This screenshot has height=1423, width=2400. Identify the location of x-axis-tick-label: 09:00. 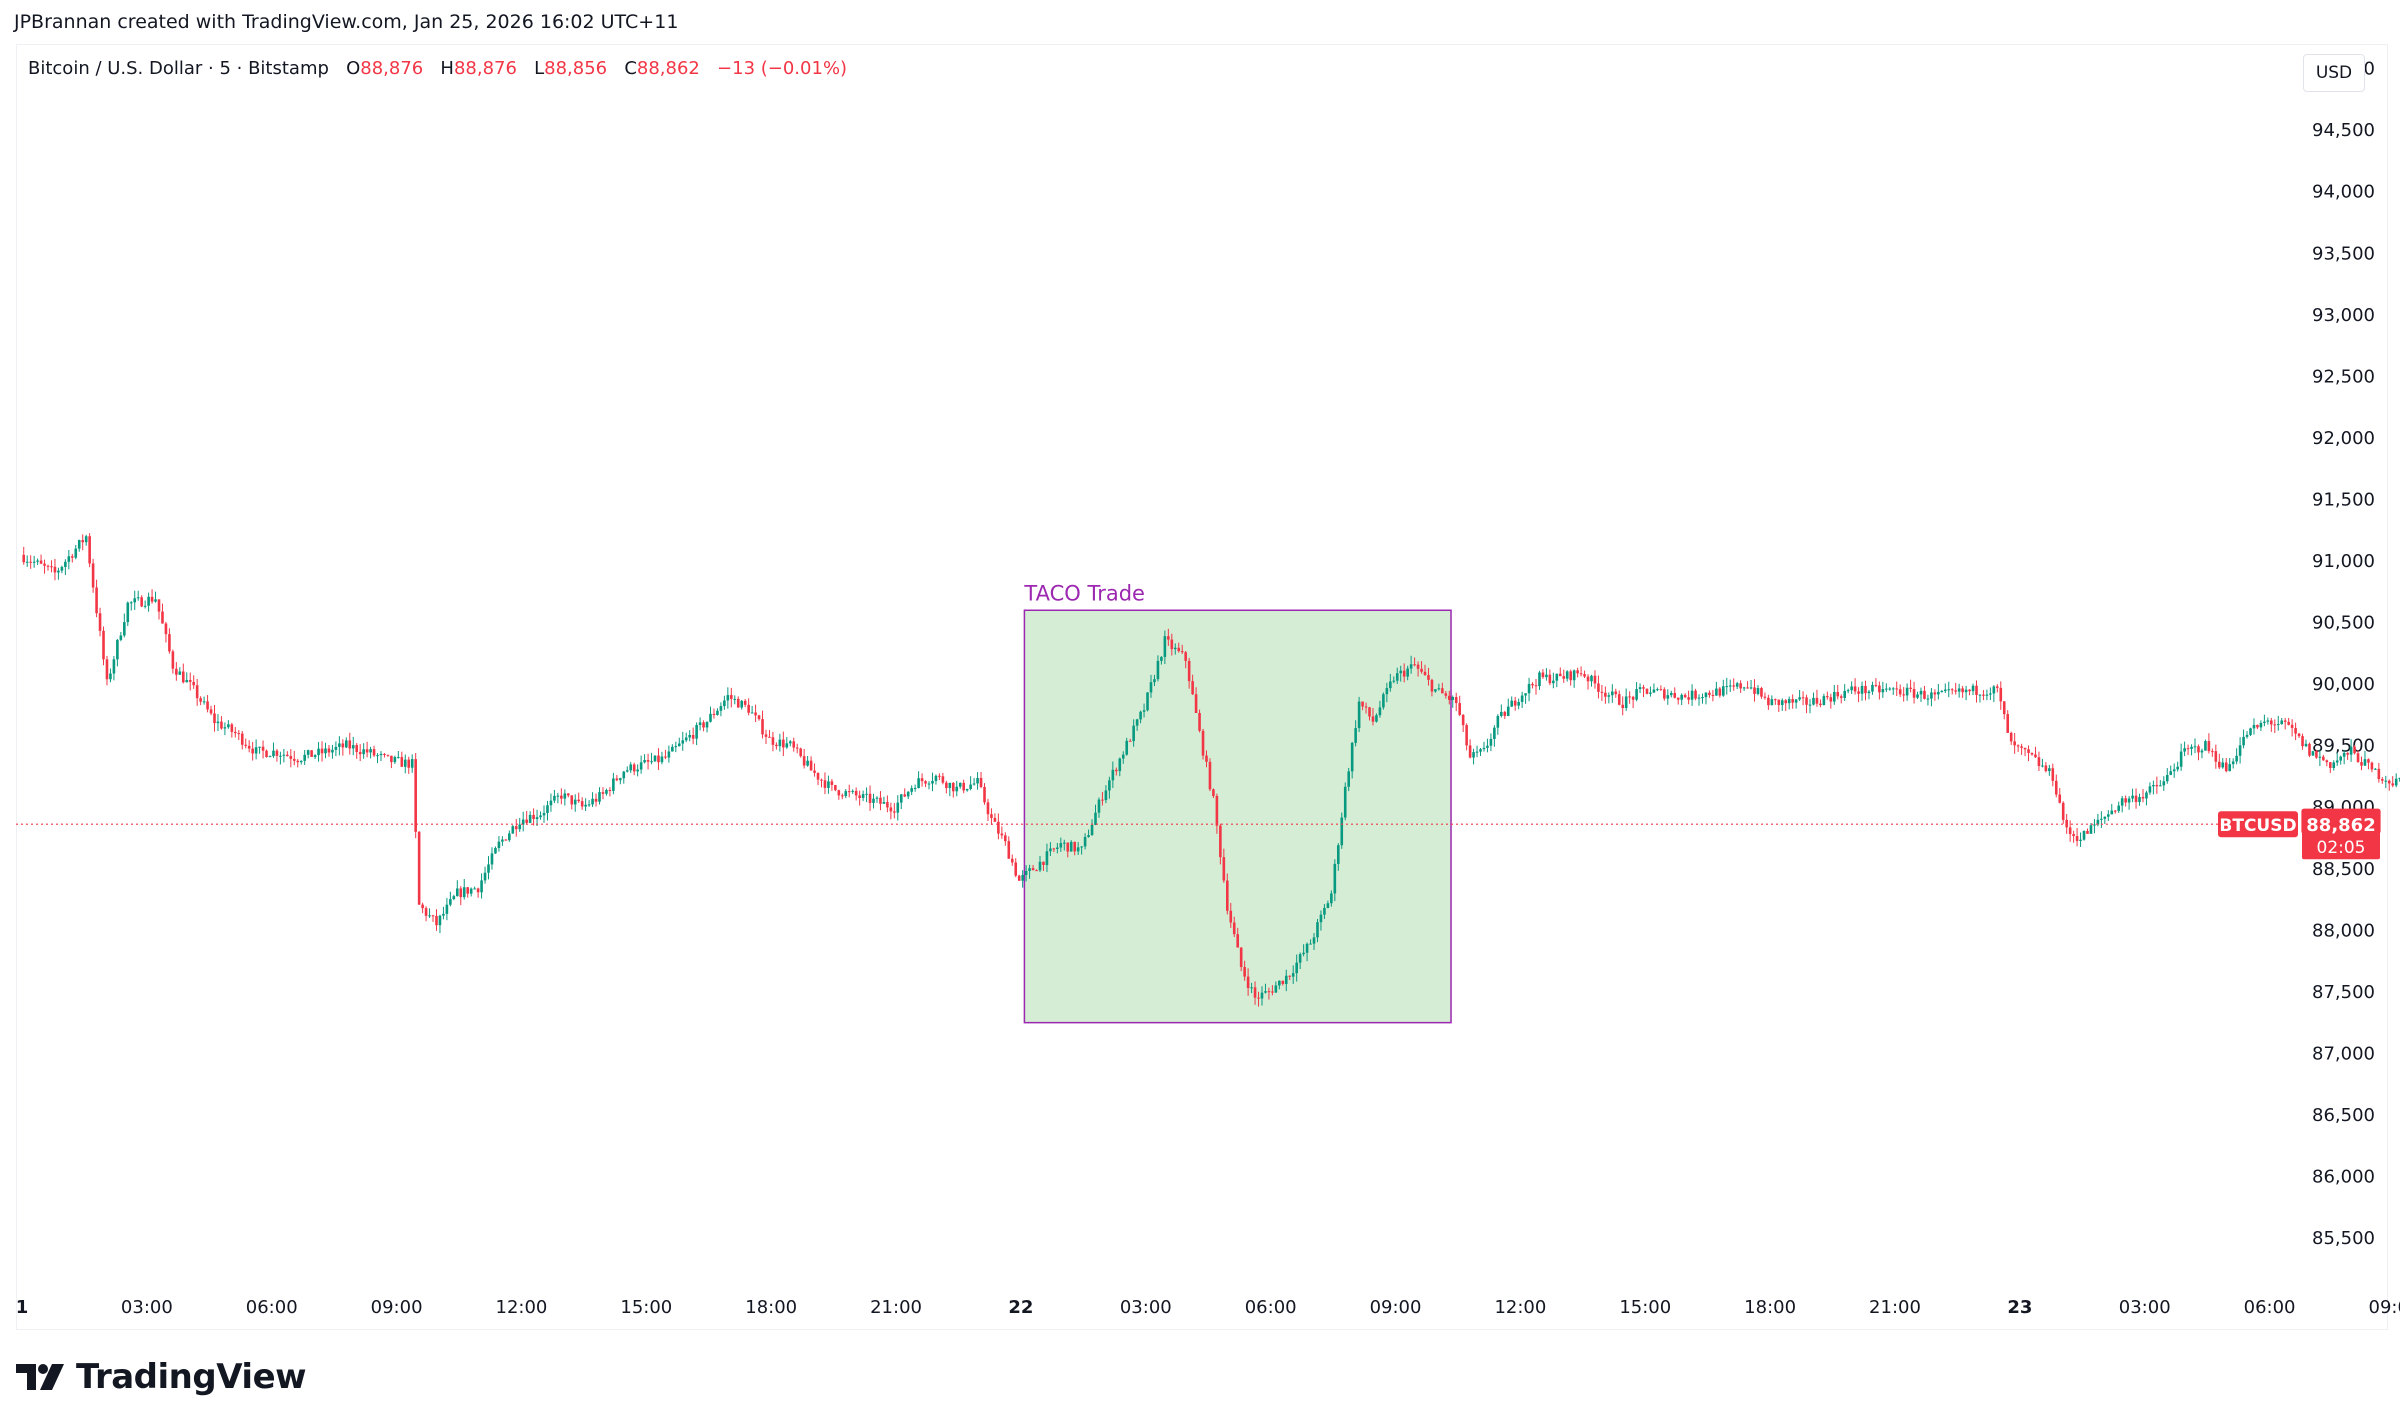
(397, 1307).